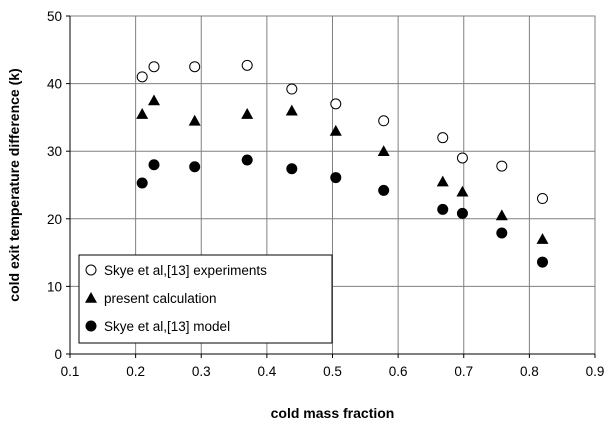  I want to click on x-tick-label: 0.1, so click(70, 371).